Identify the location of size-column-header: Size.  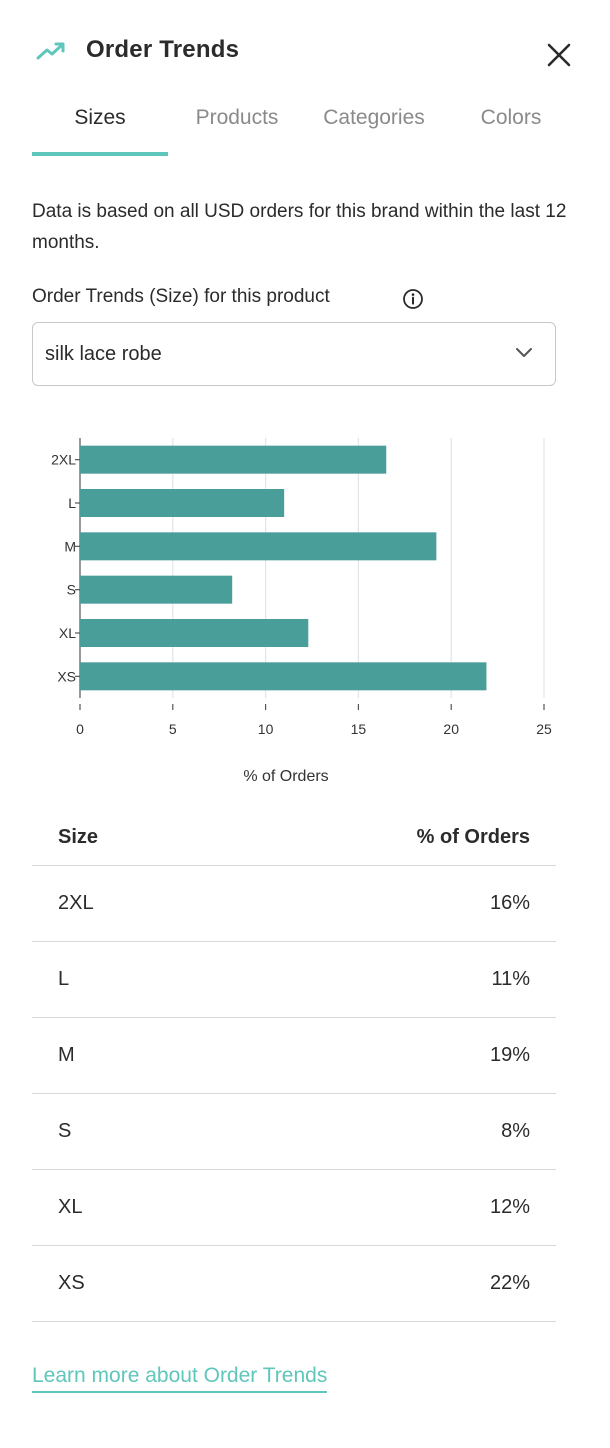
(78, 837).